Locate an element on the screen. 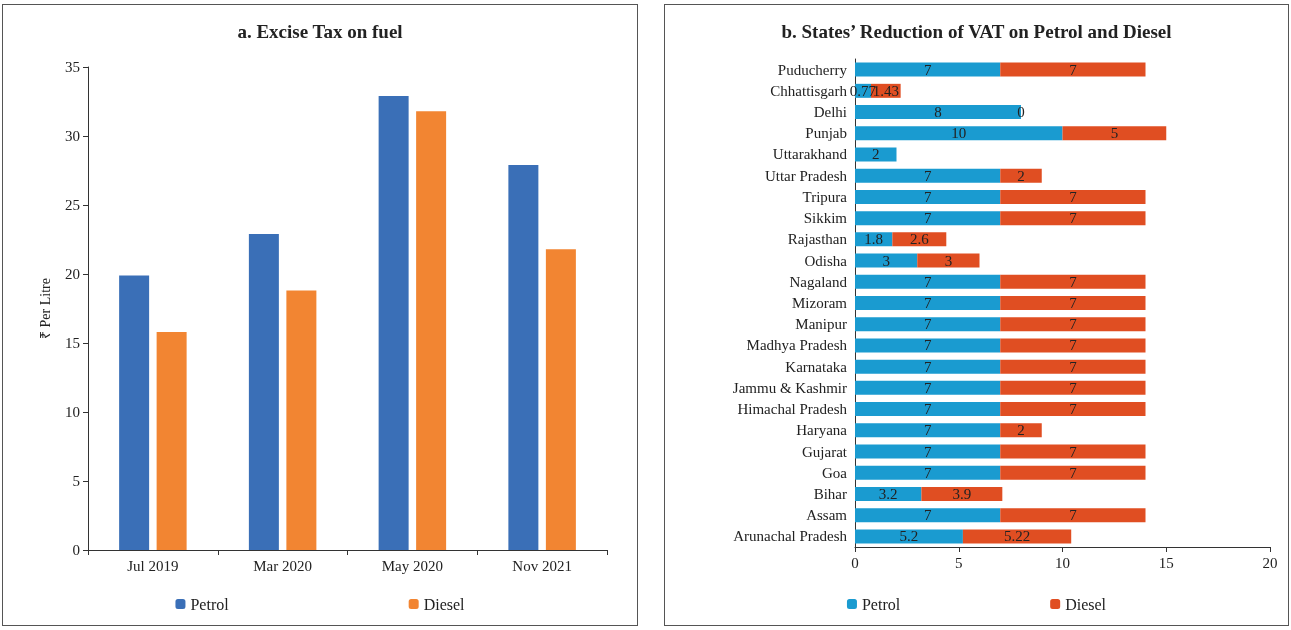 The height and width of the screenshot is (630, 1291). x-tick-label: 5 is located at coordinates (959, 562).